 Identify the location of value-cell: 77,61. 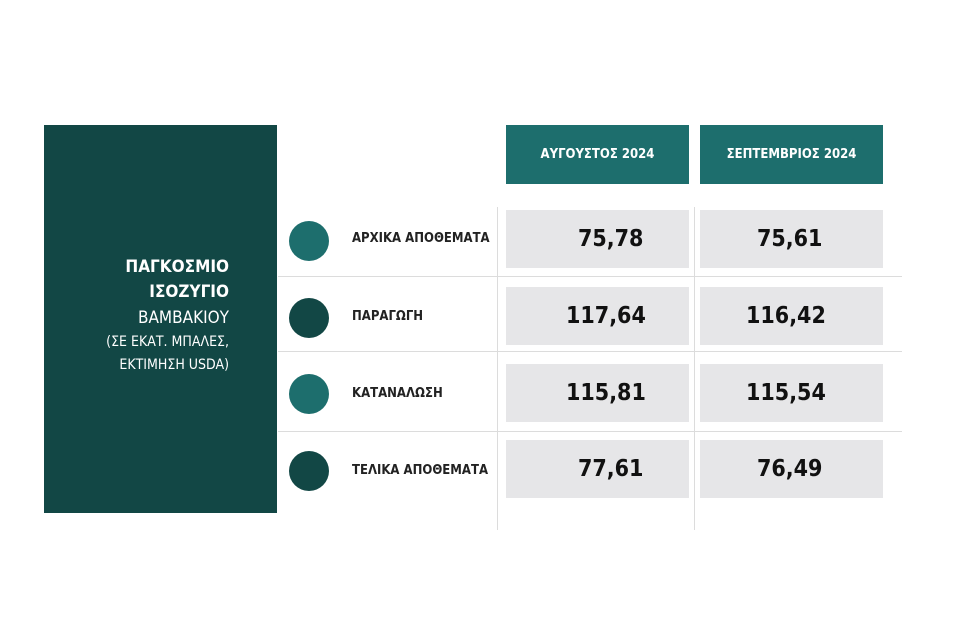
(597, 469).